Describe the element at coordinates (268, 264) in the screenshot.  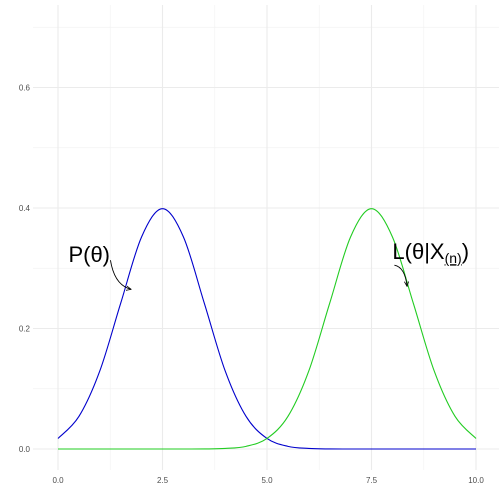
I see `annotations: P(θ) L(θ|X(n))` at that location.